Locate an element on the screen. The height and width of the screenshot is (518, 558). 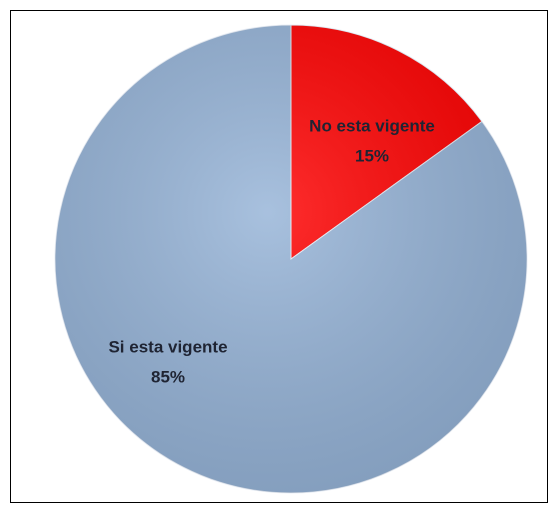
slice-value-label: 85% is located at coordinates (168, 376).